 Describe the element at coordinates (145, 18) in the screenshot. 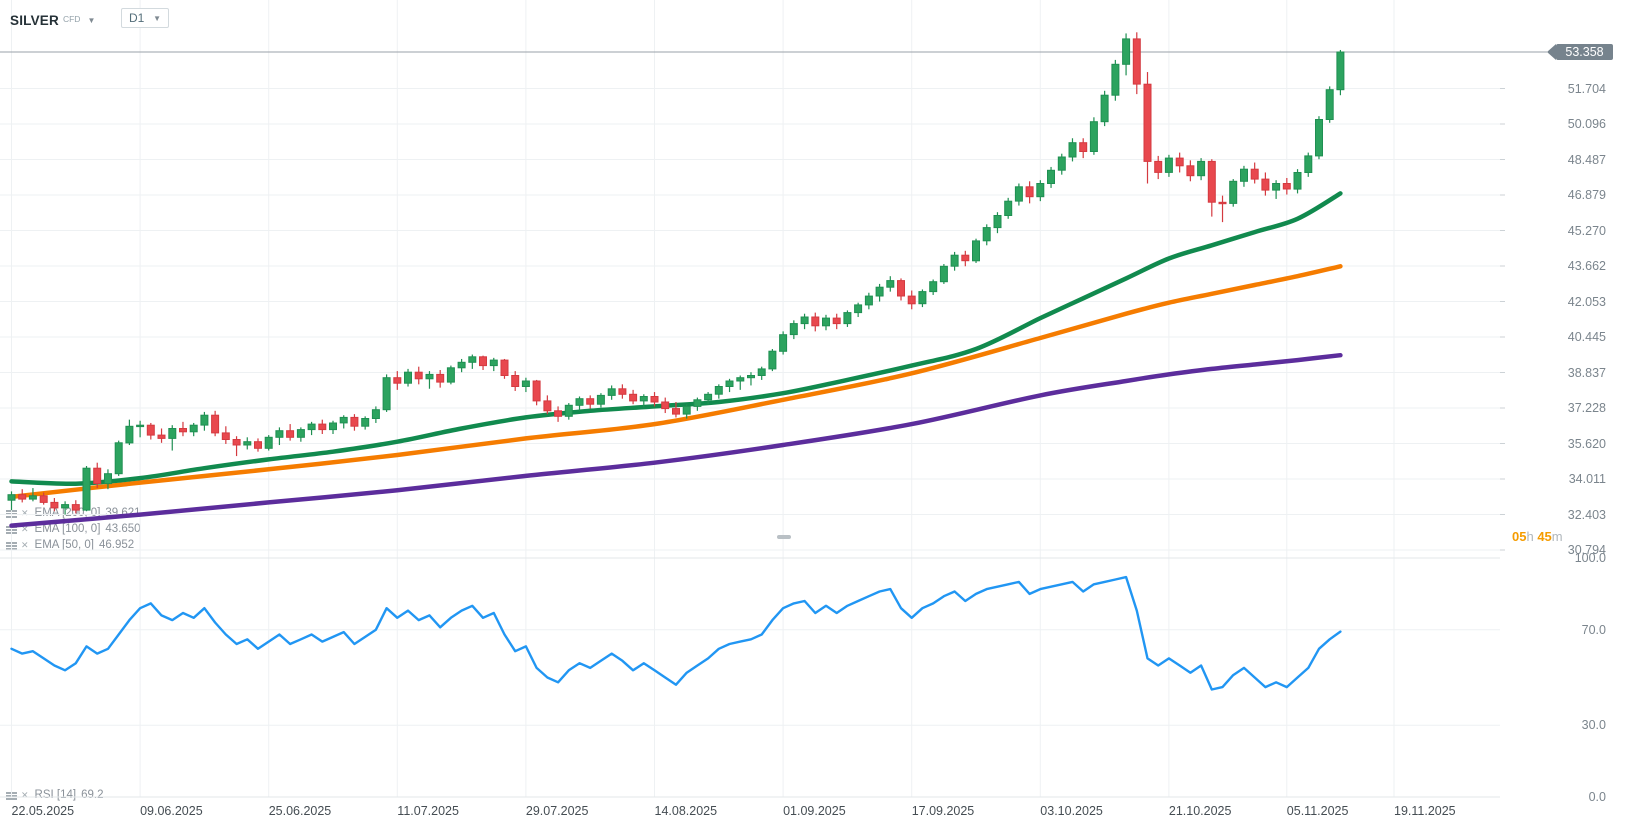

I see `timeframe-dropdown: D1 ▼` at that location.